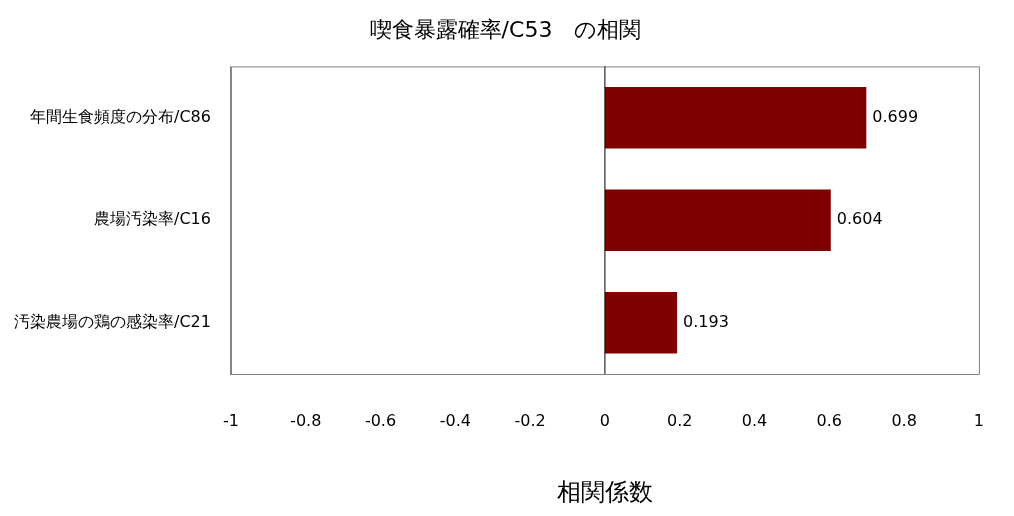  Describe the element at coordinates (829, 420) in the screenshot. I see `x-tick-label: 0.6` at that location.